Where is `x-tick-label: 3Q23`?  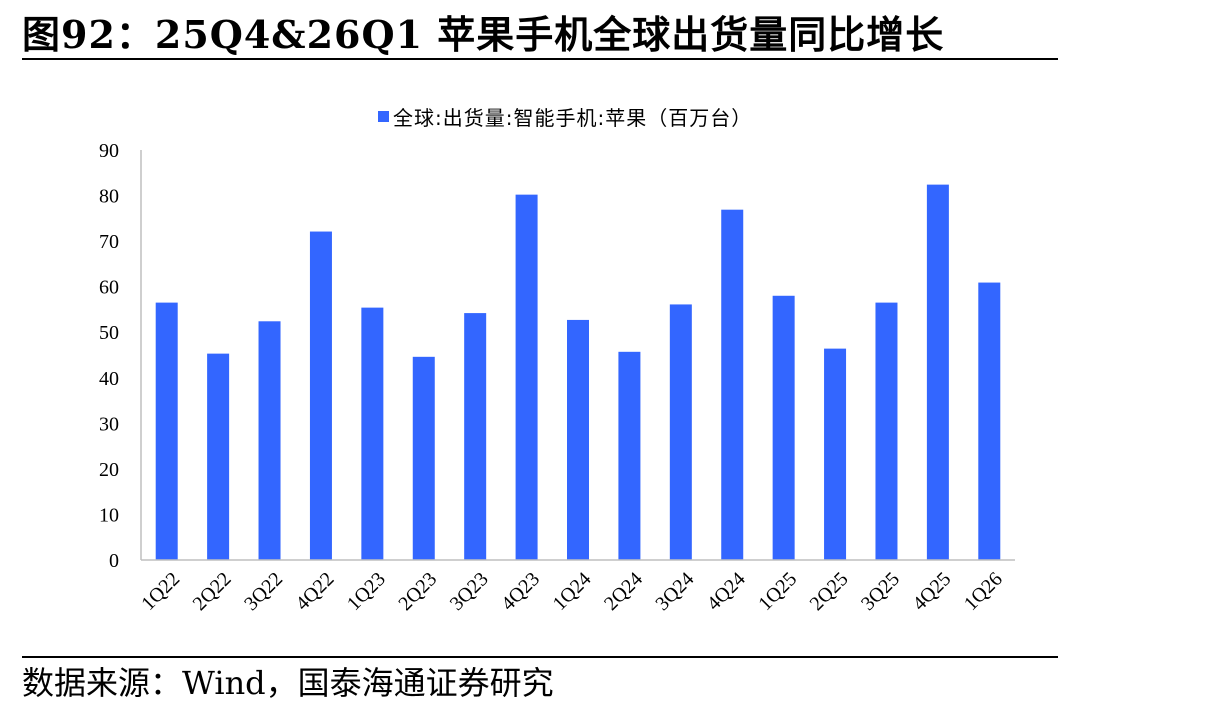 x-tick-label: 3Q23 is located at coordinates (469, 591).